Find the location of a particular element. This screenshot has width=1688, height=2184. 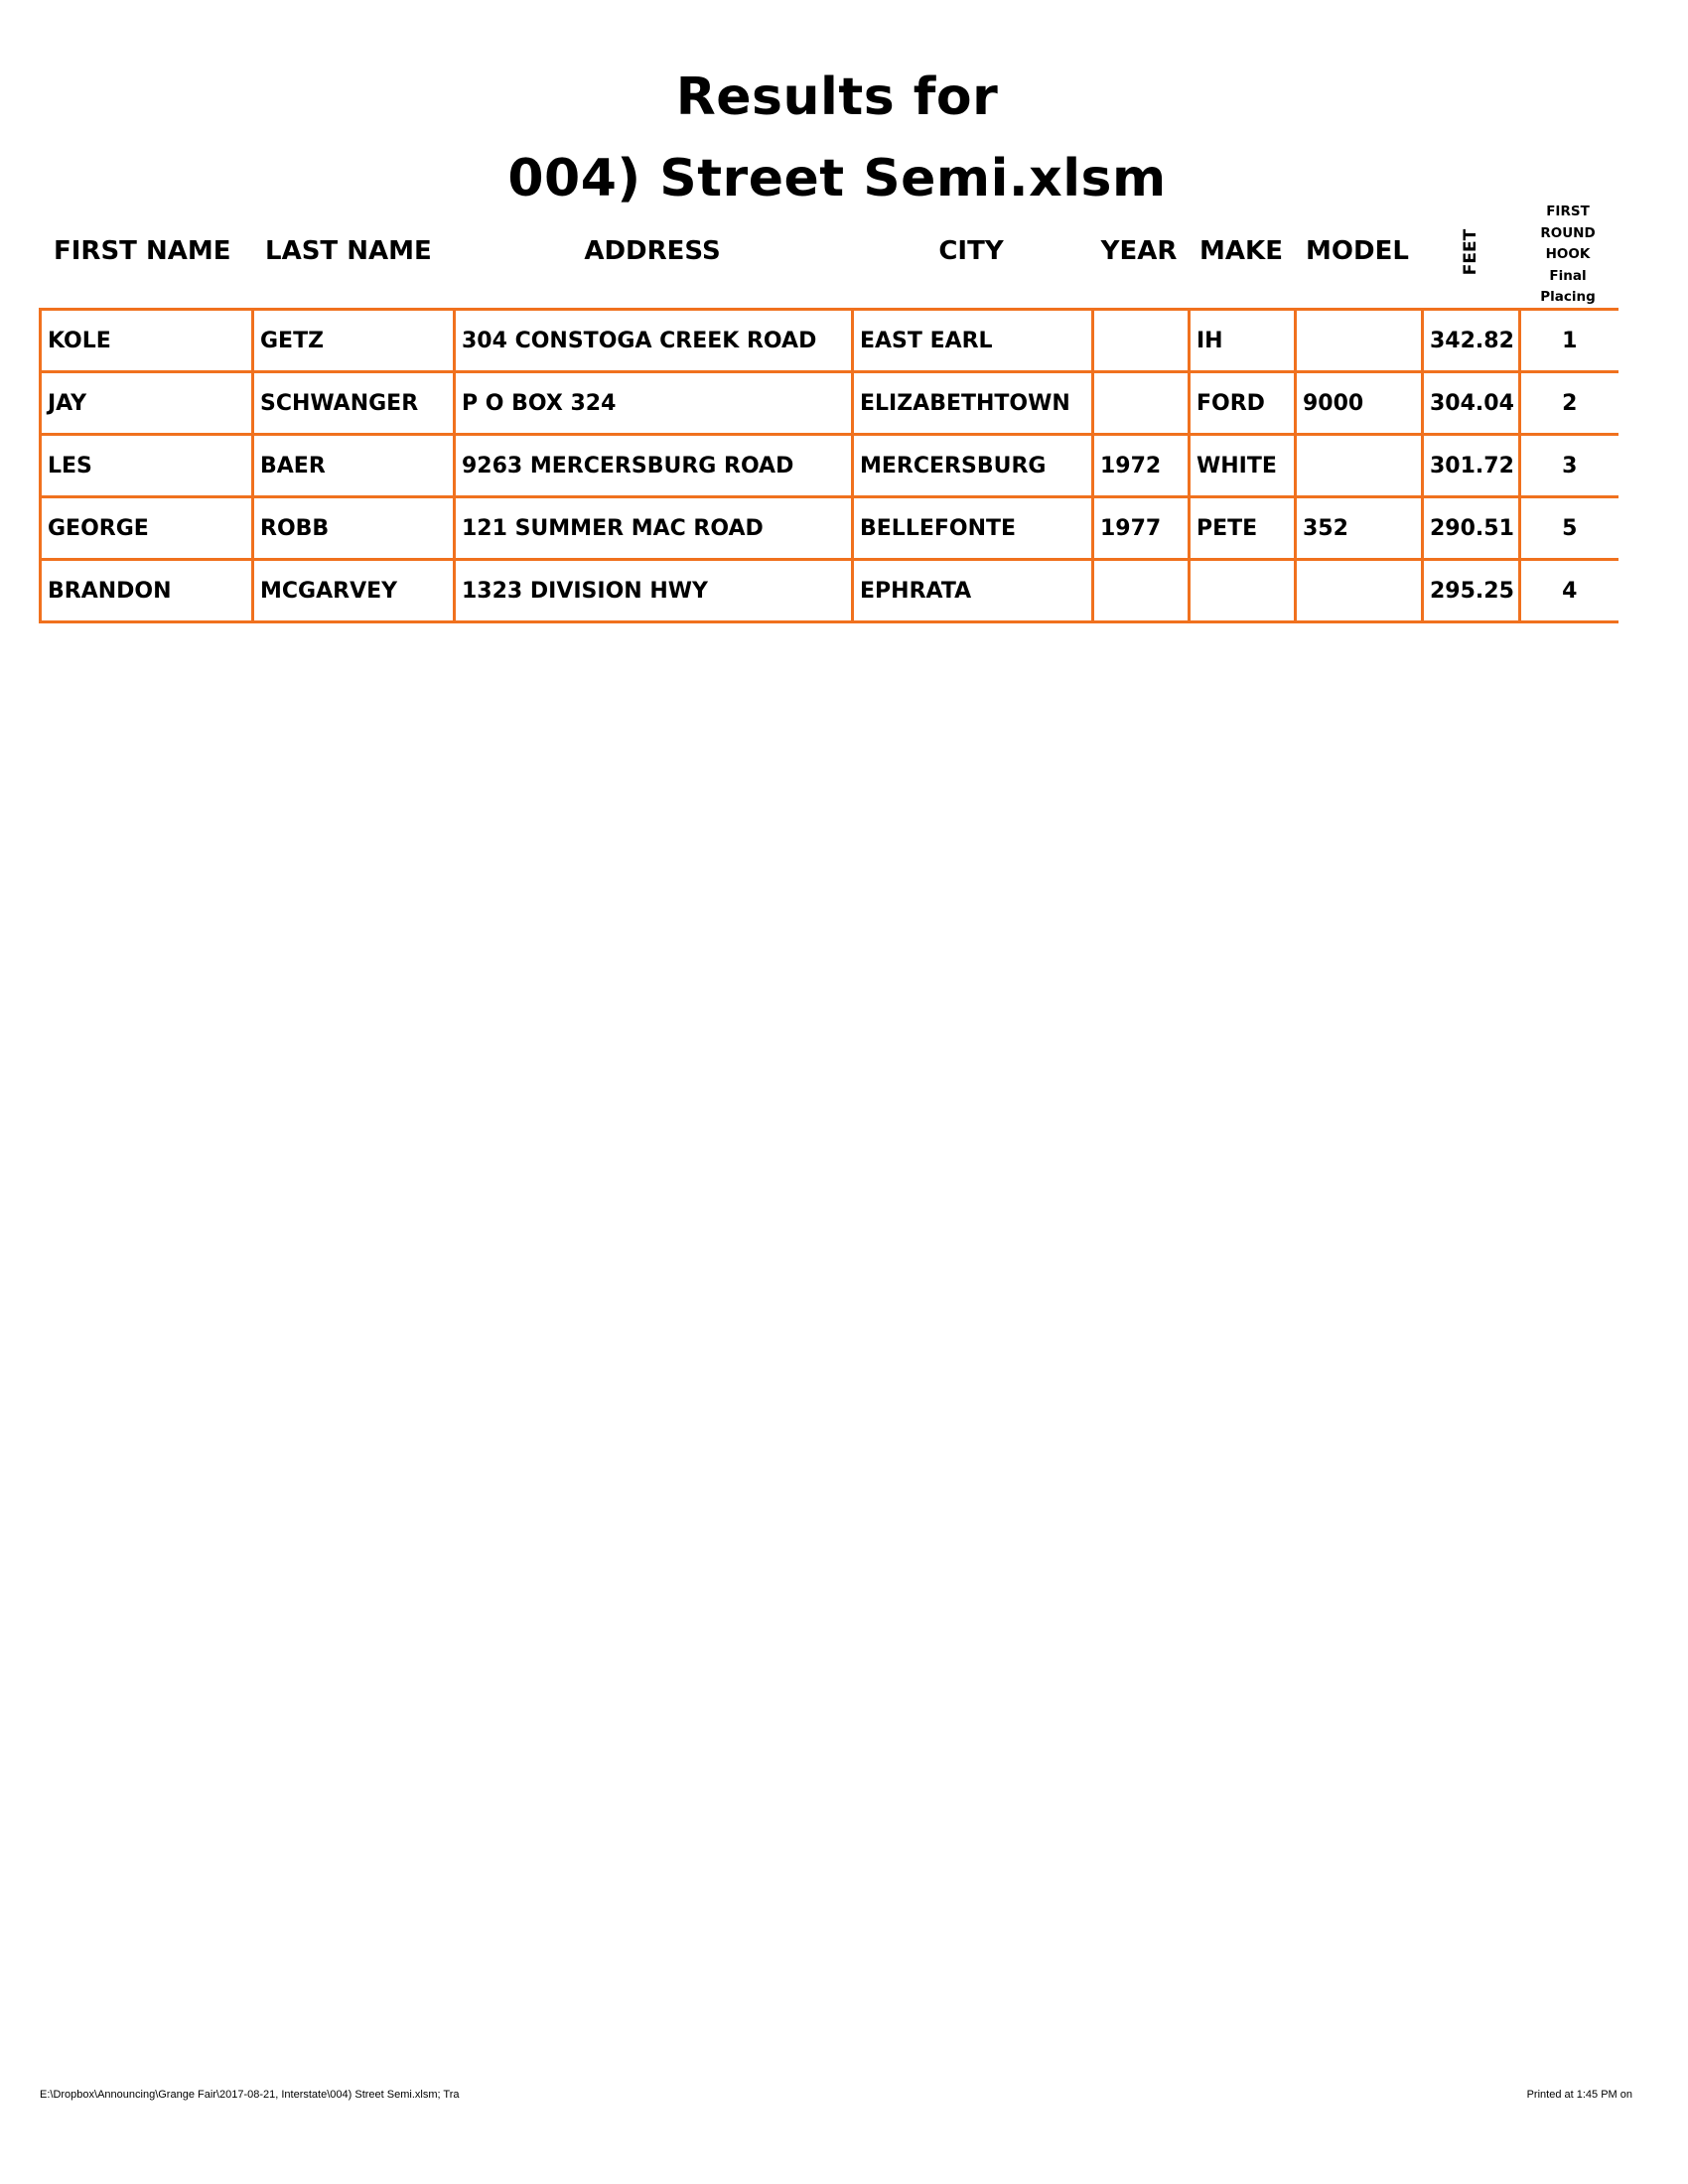

title-line-1: Results for is located at coordinates (837, 97).